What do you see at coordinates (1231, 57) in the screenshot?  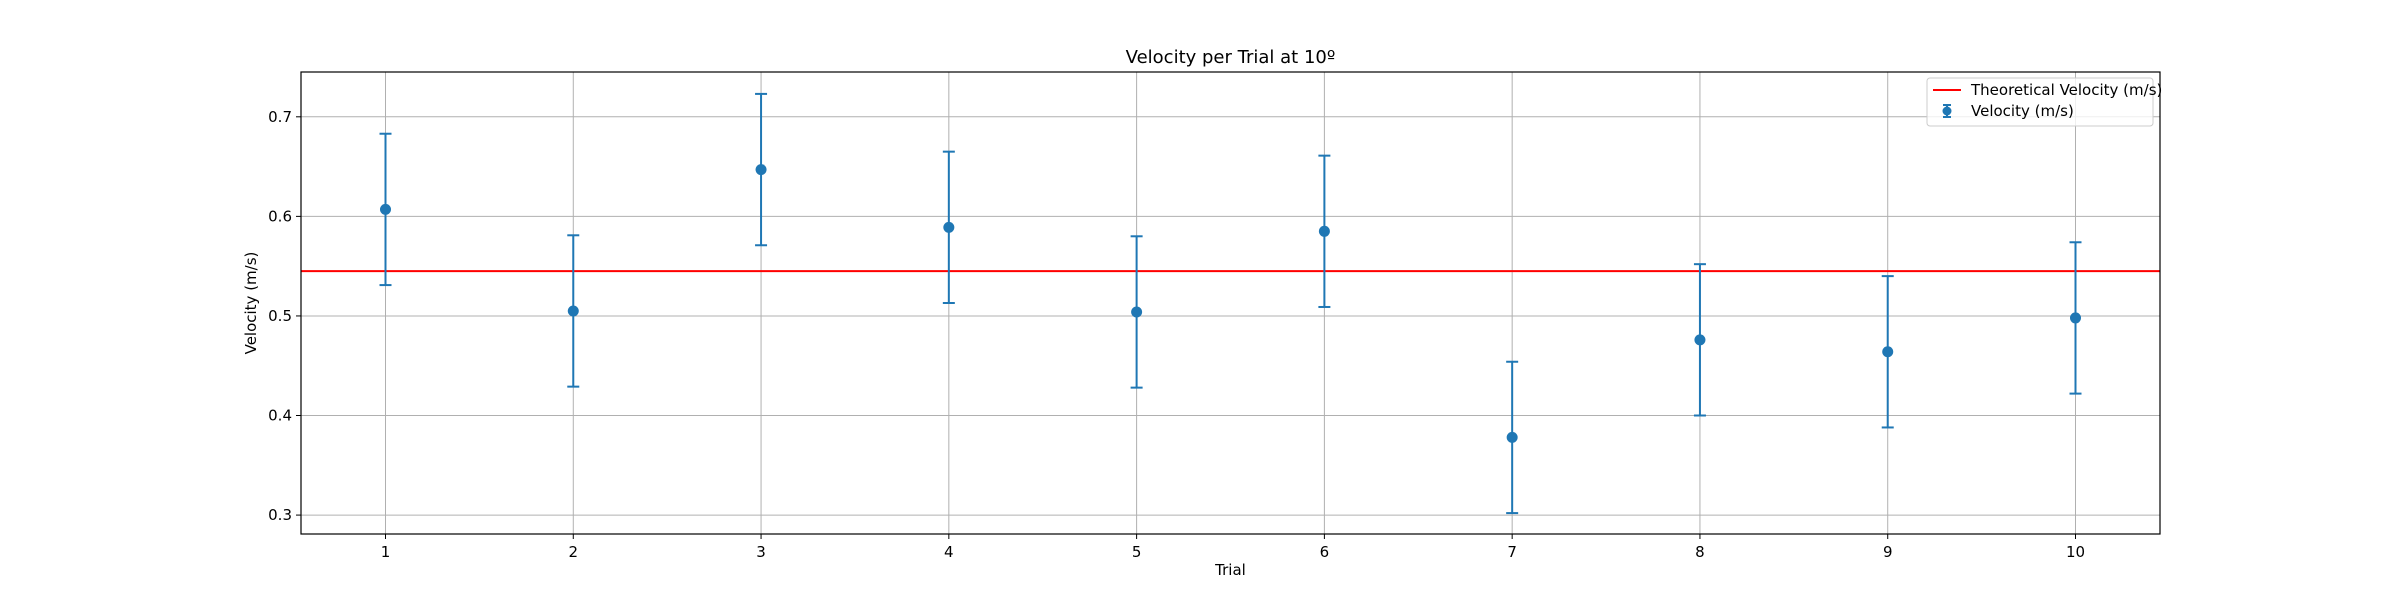 I see `chart-title: Velocity per Trial at 10º` at bounding box center [1231, 57].